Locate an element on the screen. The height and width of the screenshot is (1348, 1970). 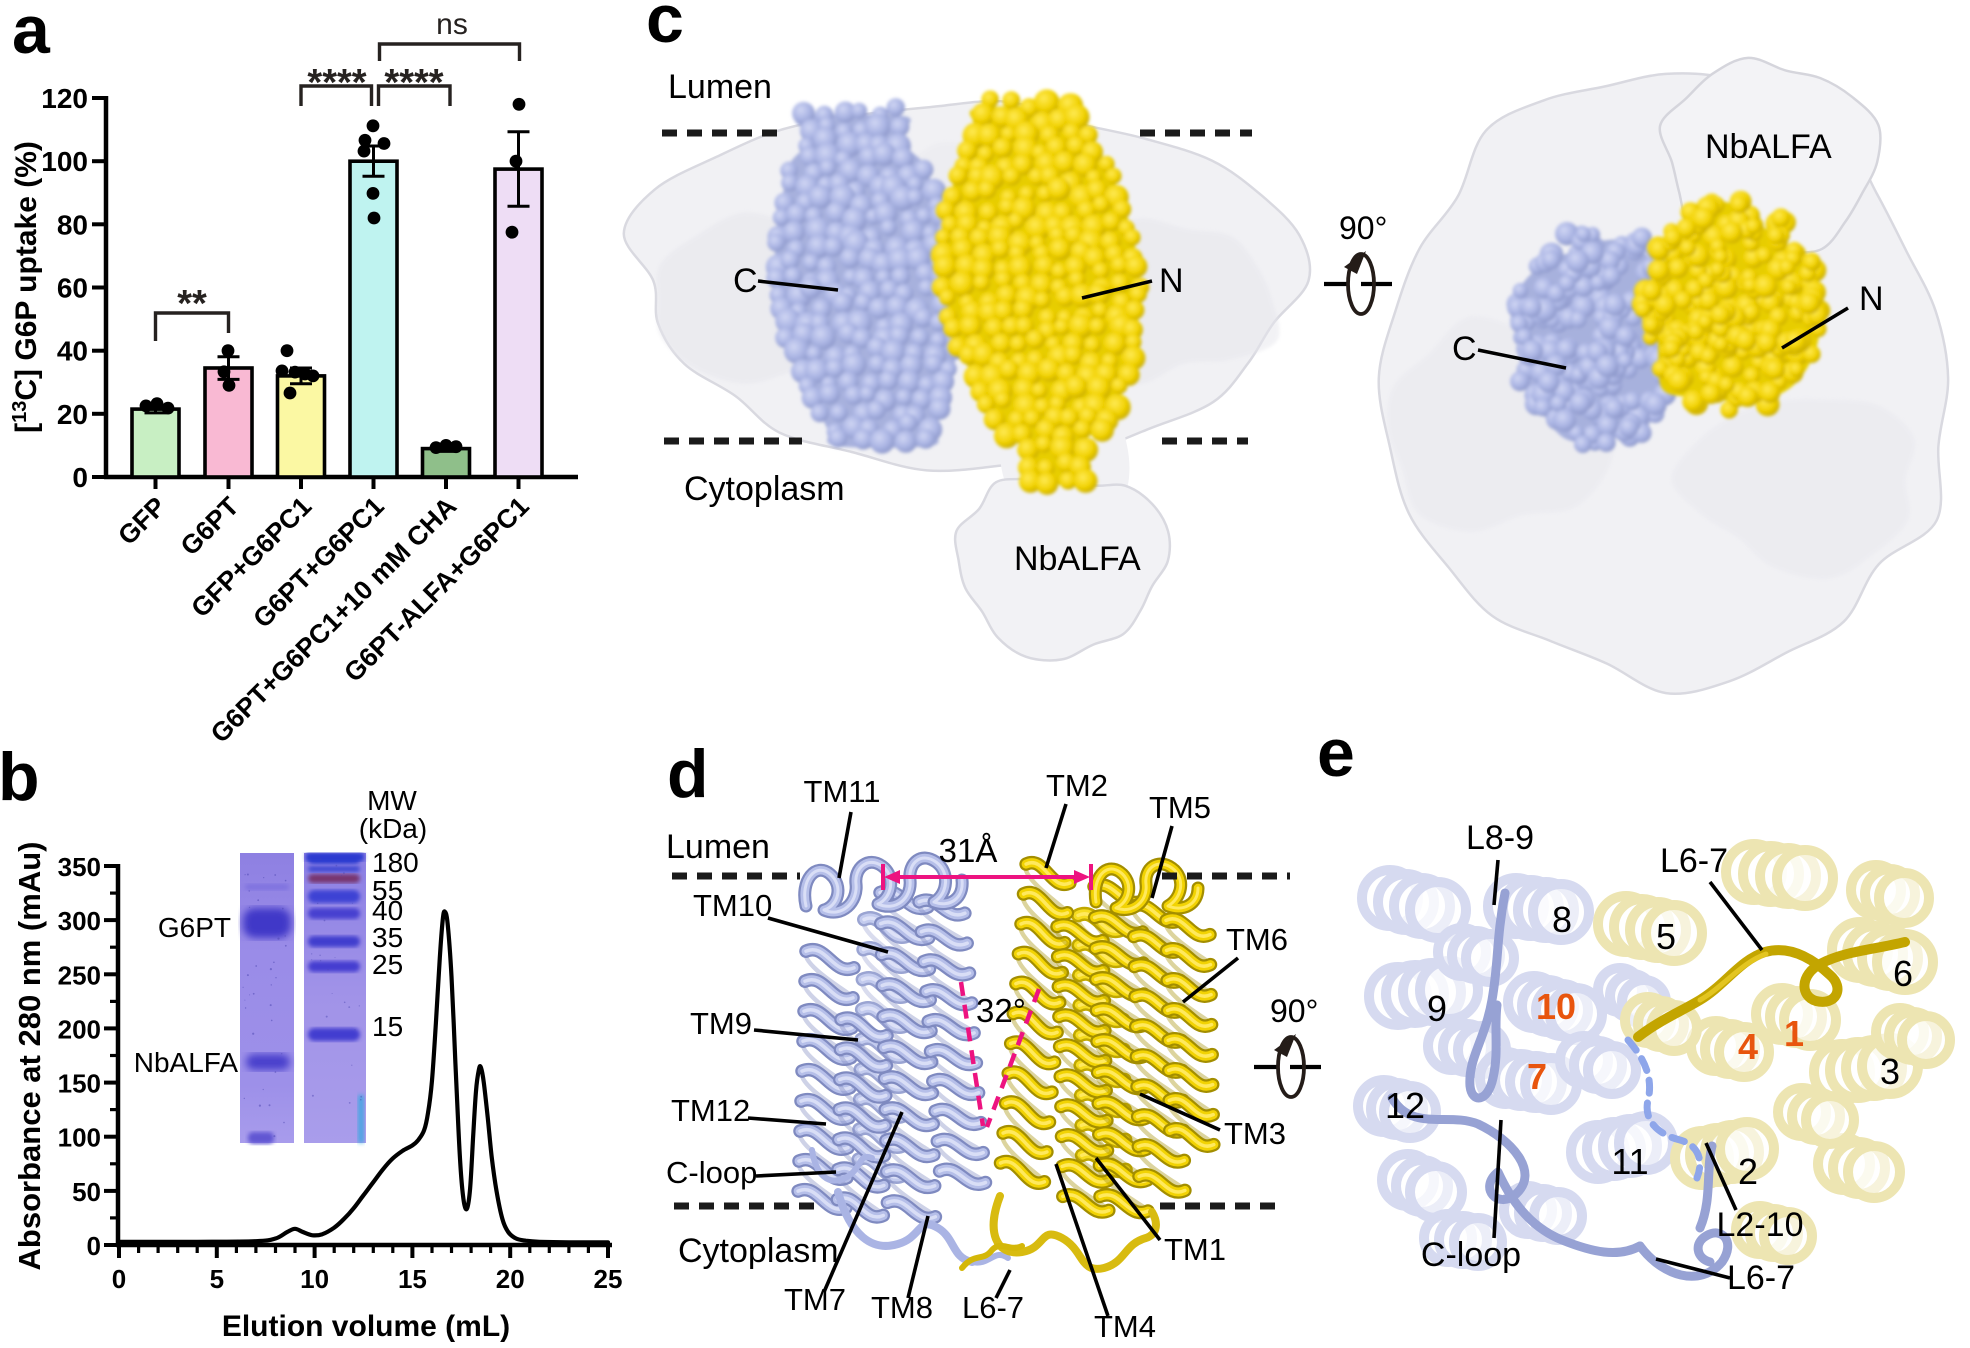
svg-text: TM12 is located at coordinates (710, 1110).